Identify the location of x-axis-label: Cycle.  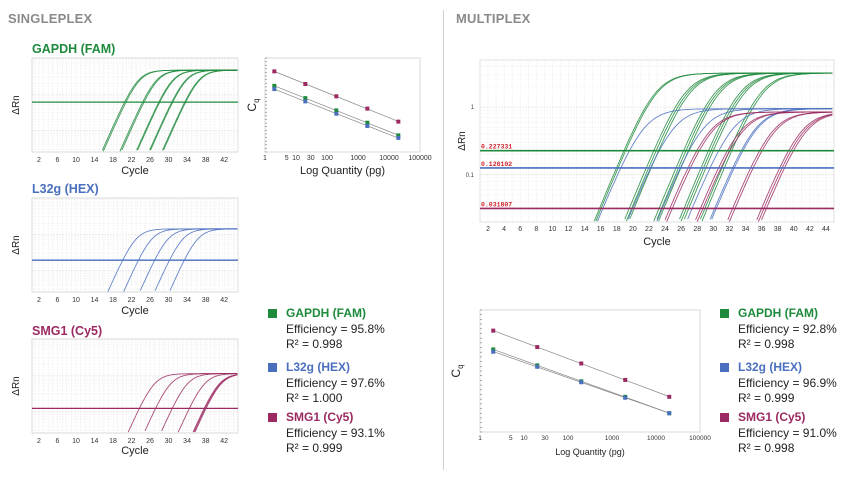
(657, 242).